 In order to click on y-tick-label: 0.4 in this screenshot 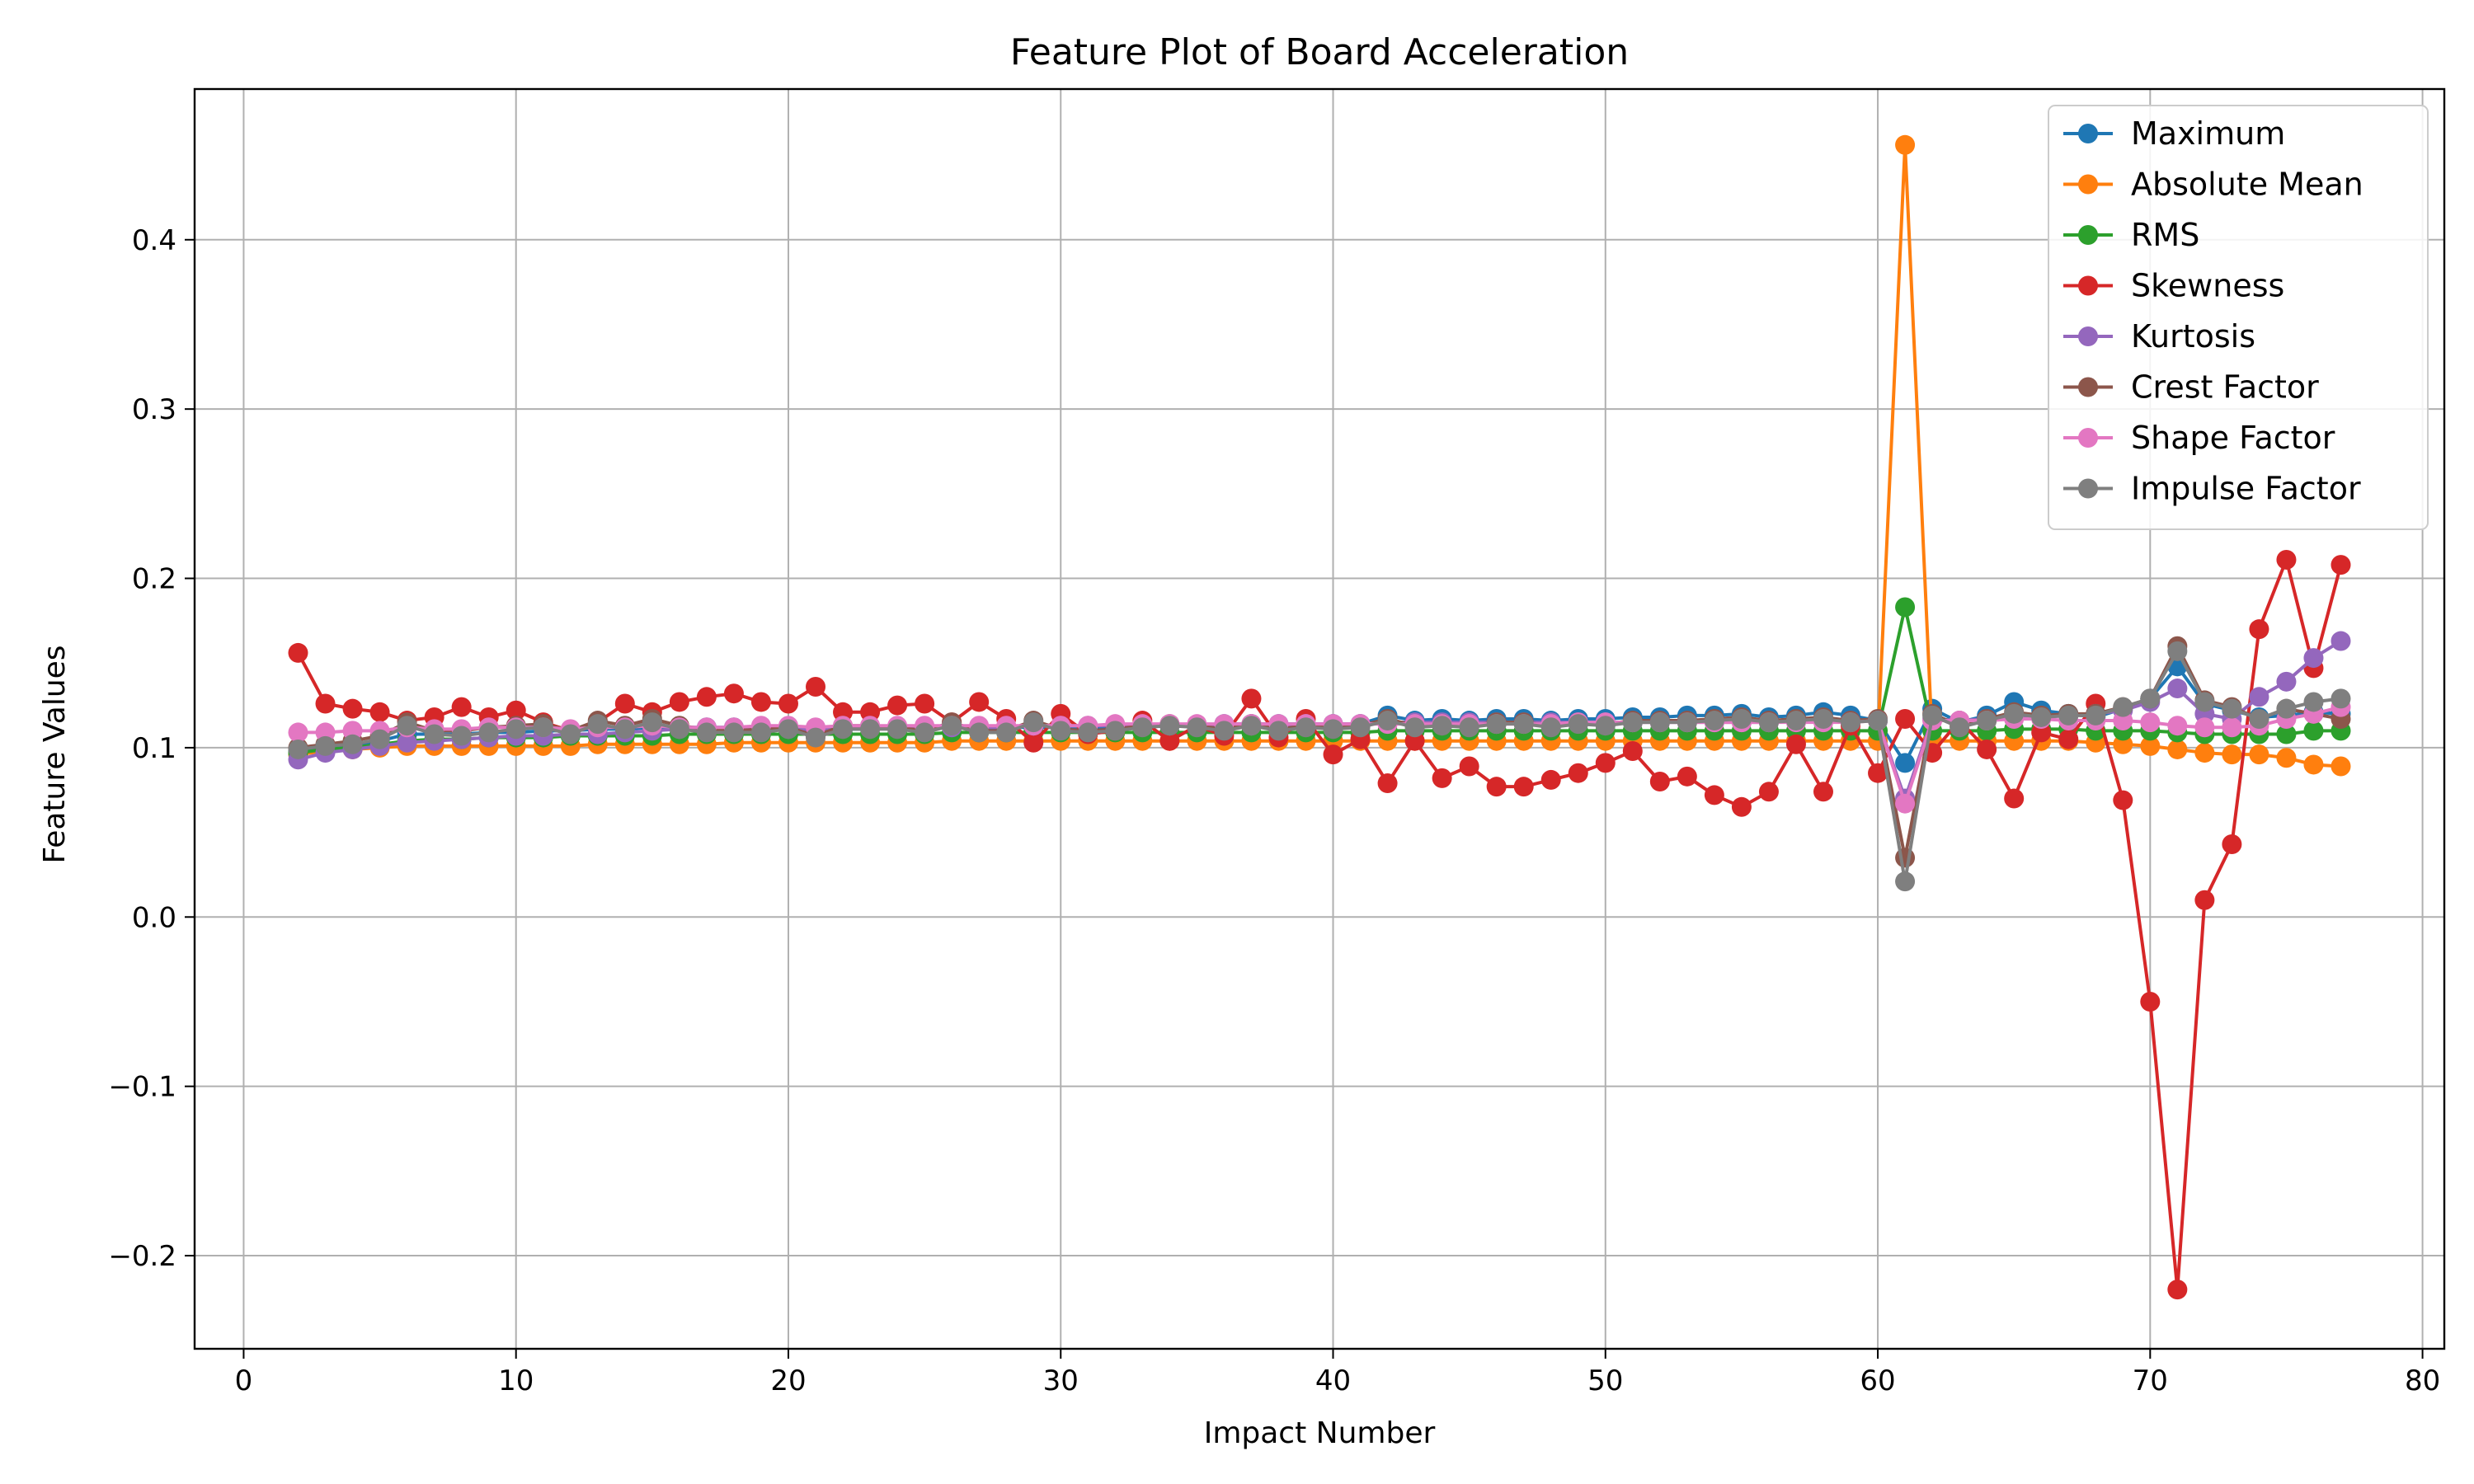, I will do `click(154, 240)`.